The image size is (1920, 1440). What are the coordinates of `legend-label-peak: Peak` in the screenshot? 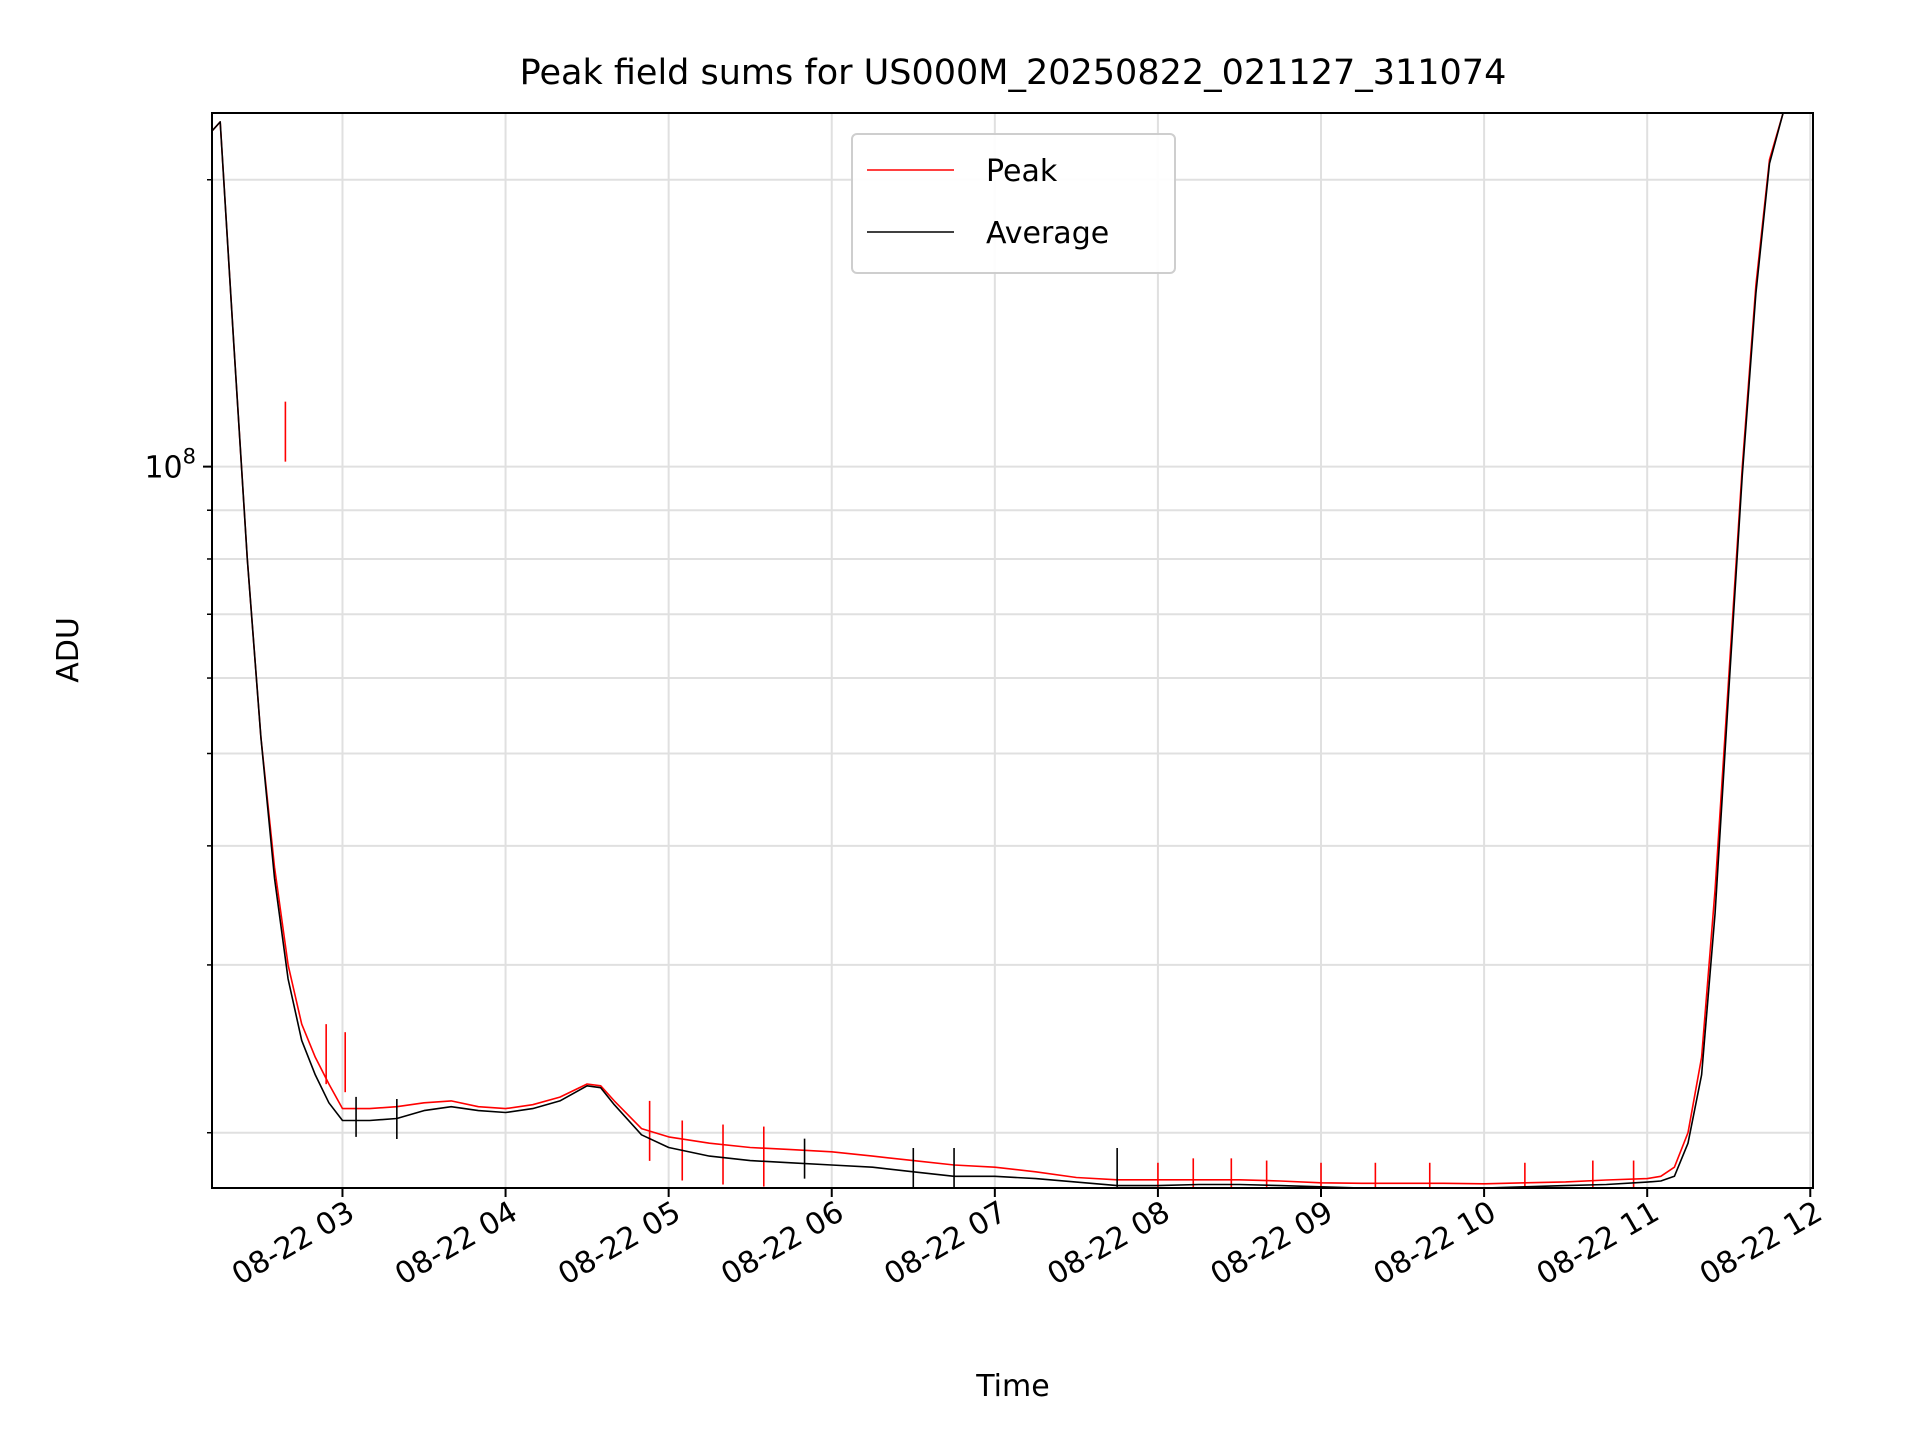 It's located at (1022, 171).